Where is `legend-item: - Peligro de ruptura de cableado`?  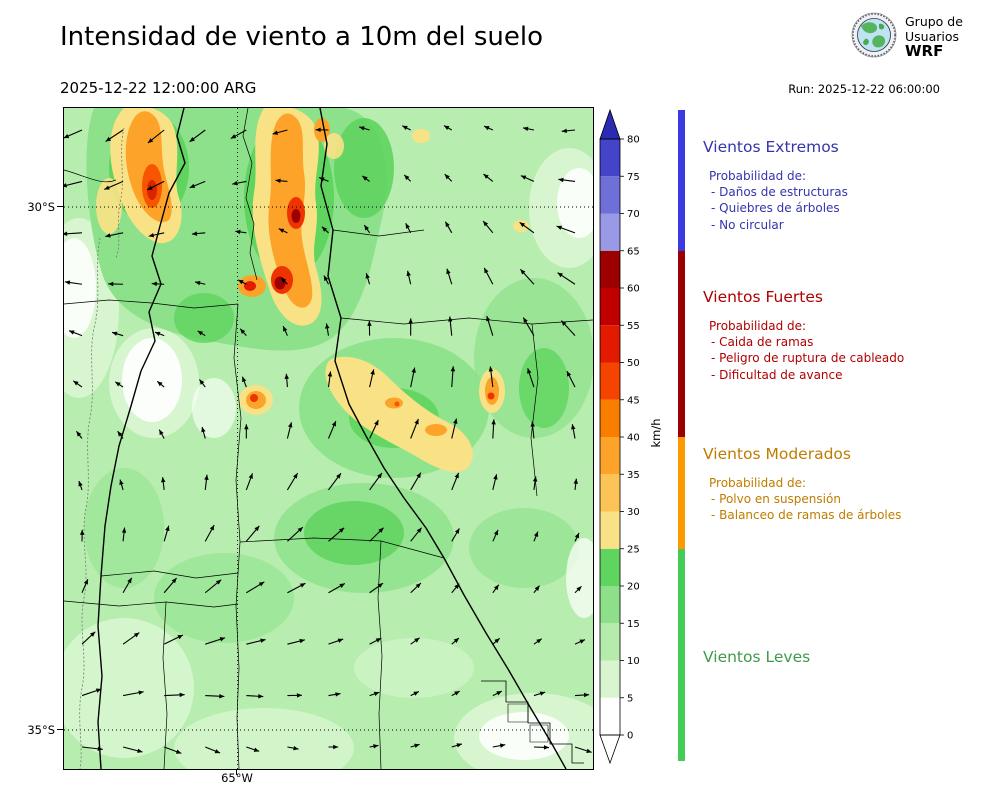 legend-item: - Peligro de ruptura de cableado is located at coordinates (808, 358).